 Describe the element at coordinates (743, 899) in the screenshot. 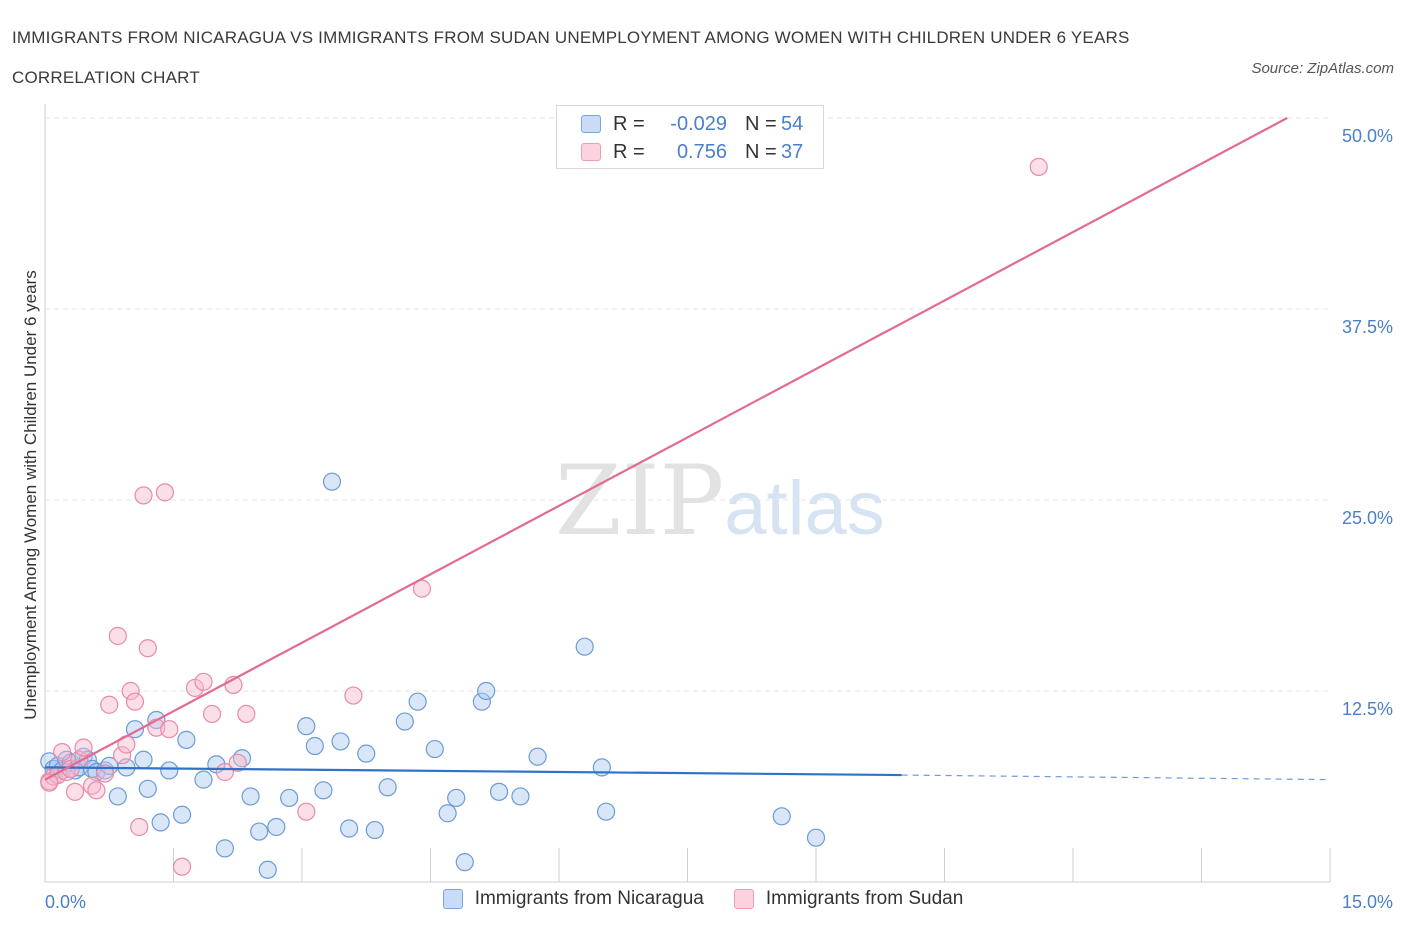

I see `series-swatch-sudan` at that location.